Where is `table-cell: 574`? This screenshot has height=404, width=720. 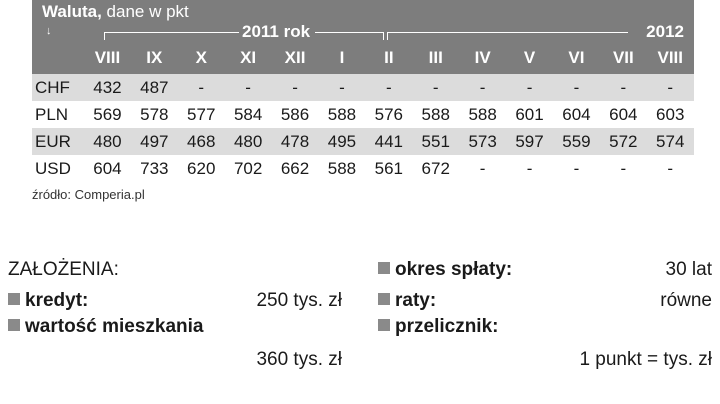
table-cell: 574 is located at coordinates (670, 141).